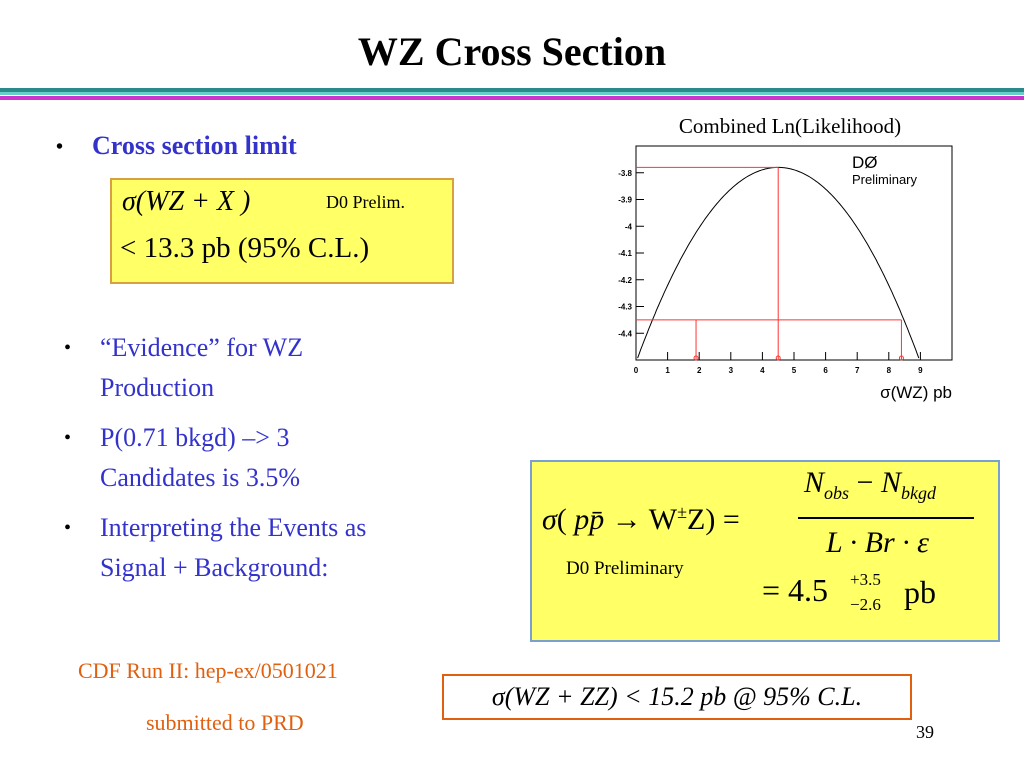 The width and height of the screenshot is (1024, 768). I want to click on y-tick-label: -4, so click(629, 226).